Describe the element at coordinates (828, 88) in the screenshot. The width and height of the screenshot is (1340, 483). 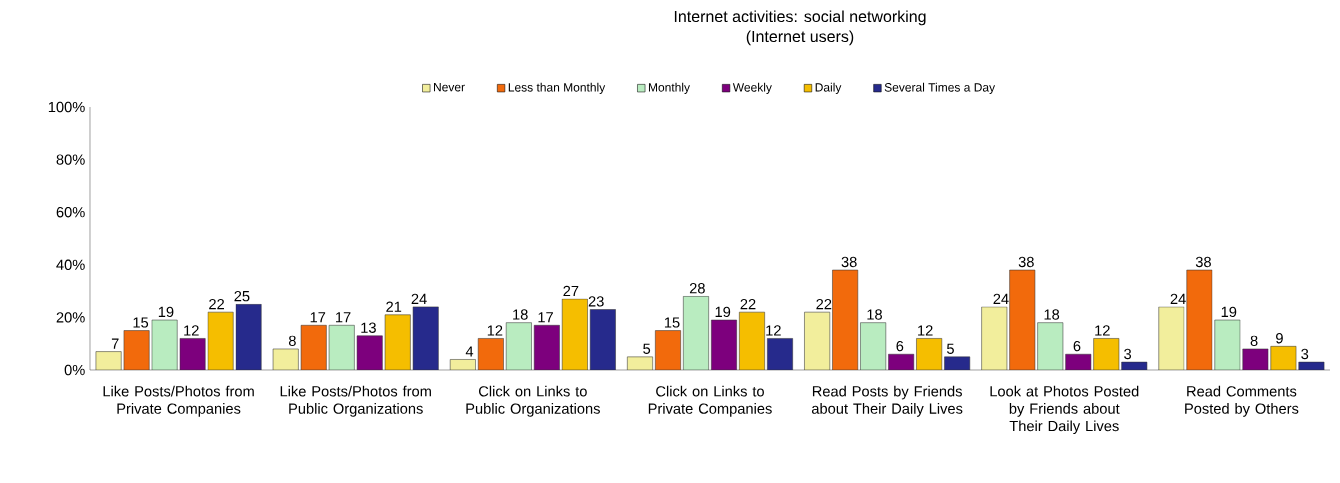
I see `legend-label: Daily` at that location.